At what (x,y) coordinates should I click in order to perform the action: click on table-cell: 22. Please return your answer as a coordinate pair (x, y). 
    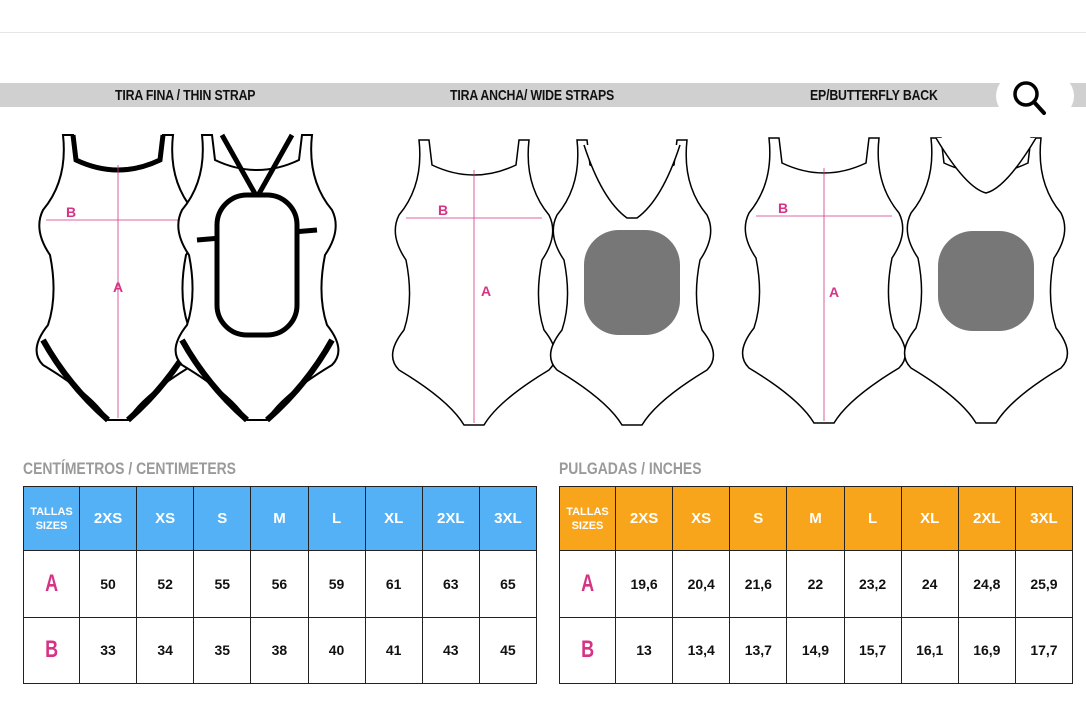
    Looking at the image, I should click on (815, 584).